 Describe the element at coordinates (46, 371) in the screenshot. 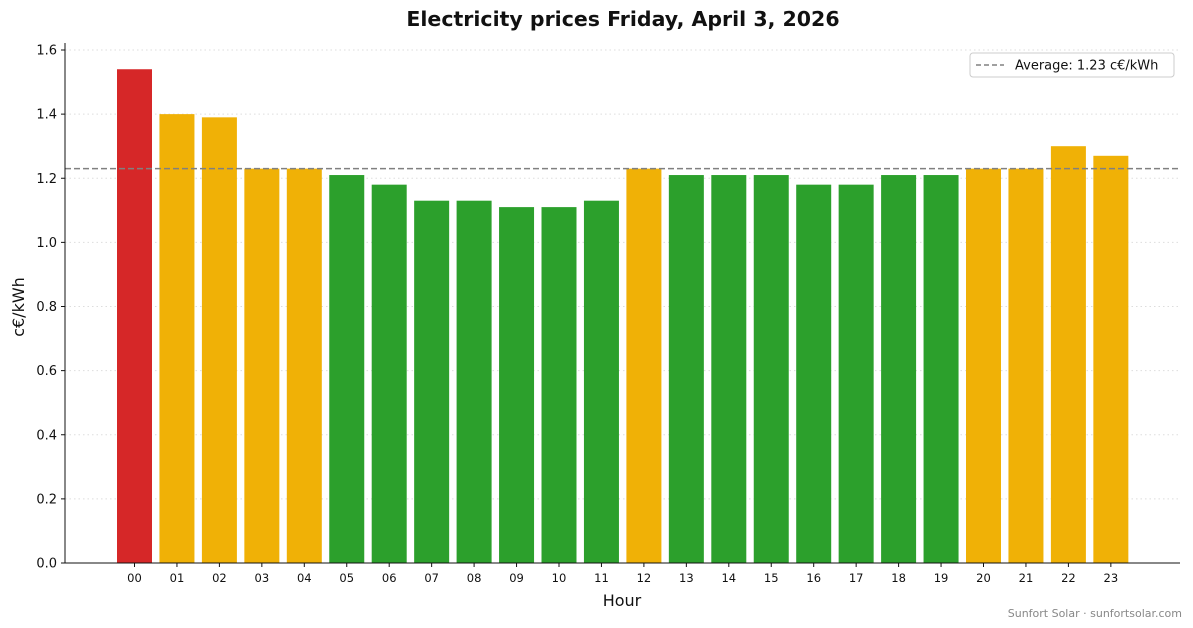

I see `y-tick-label: 0.6` at that location.